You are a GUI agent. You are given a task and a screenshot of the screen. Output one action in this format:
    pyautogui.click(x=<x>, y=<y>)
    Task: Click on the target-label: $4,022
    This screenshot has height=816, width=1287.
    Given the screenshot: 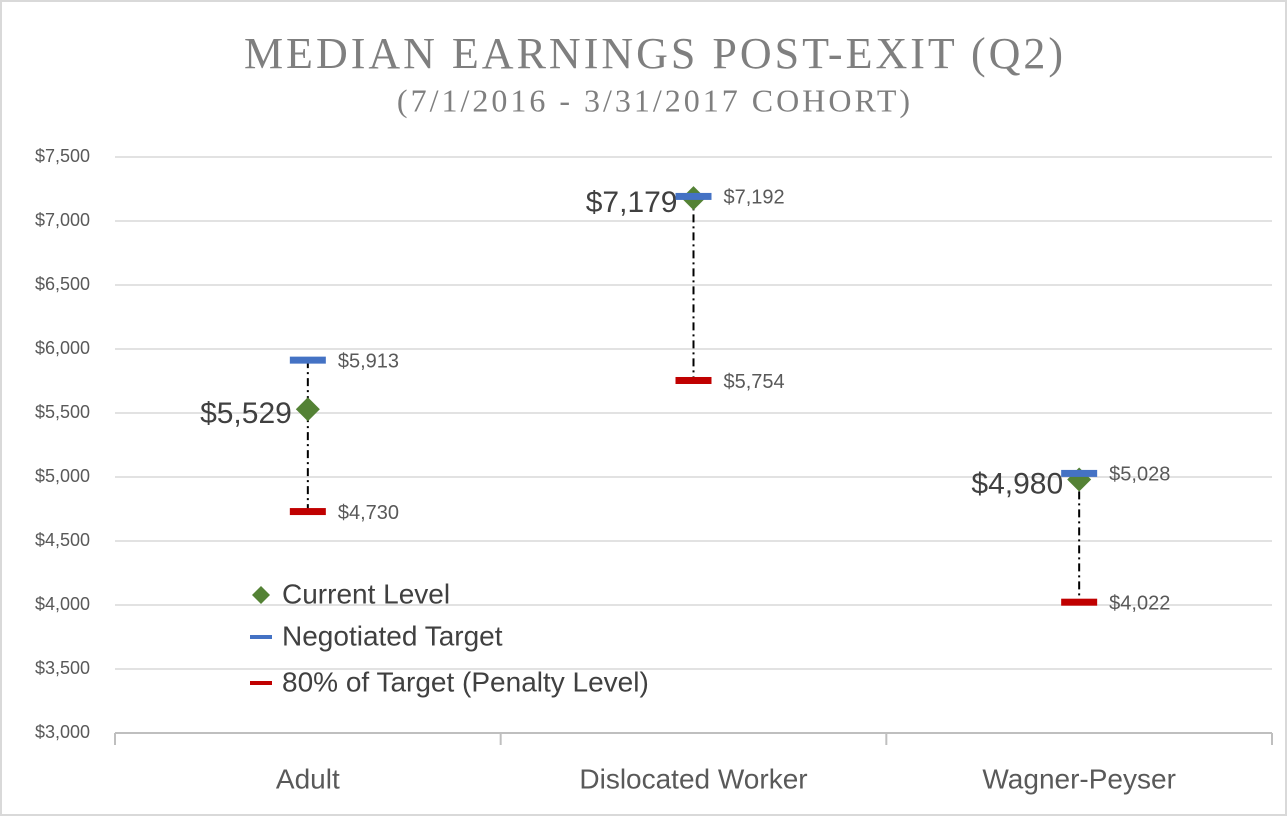 What is the action you would take?
    pyautogui.click(x=1139, y=603)
    